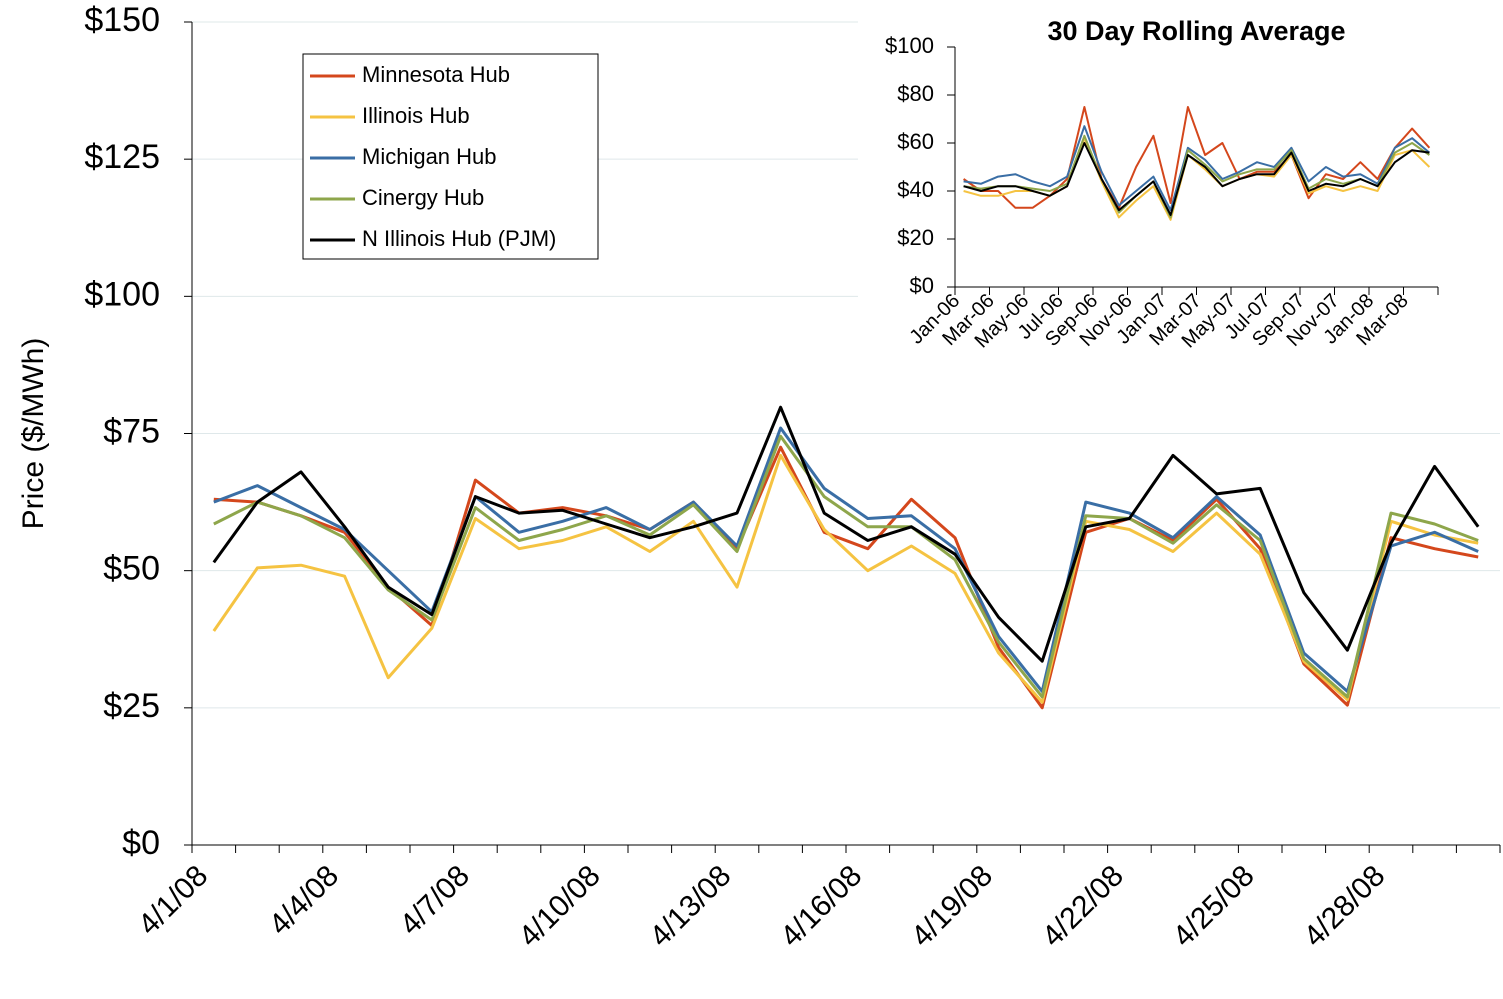 This screenshot has width=1503, height=999. Describe the element at coordinates (416, 115) in the screenshot. I see `legend-label: Illinois Hub` at that location.